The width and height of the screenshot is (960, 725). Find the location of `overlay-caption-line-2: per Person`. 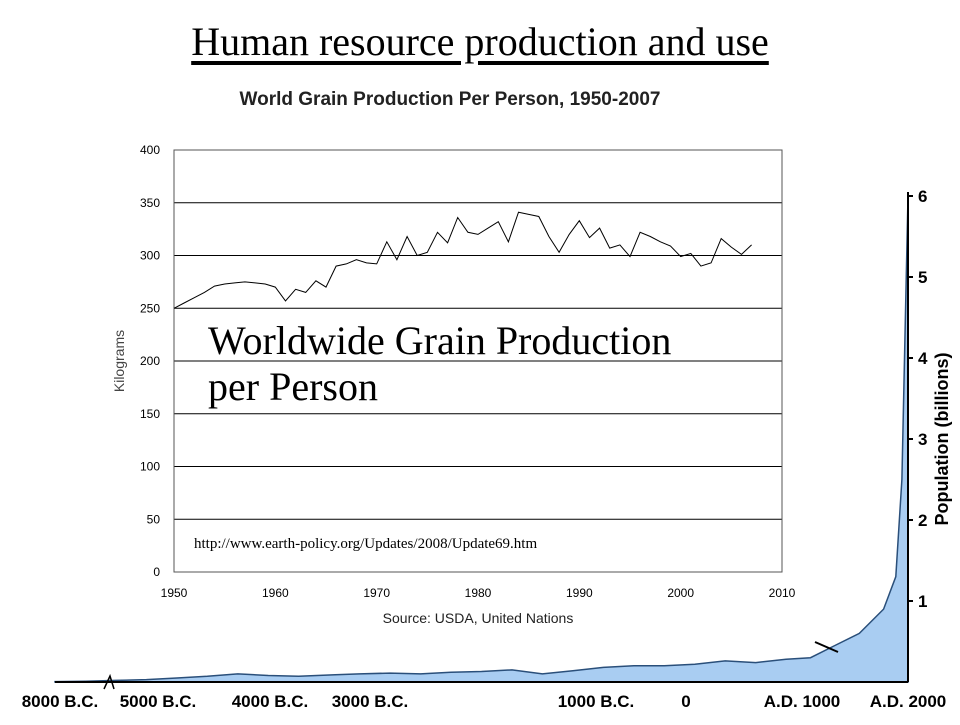

overlay-caption-line-2: per Person is located at coordinates (293, 386).